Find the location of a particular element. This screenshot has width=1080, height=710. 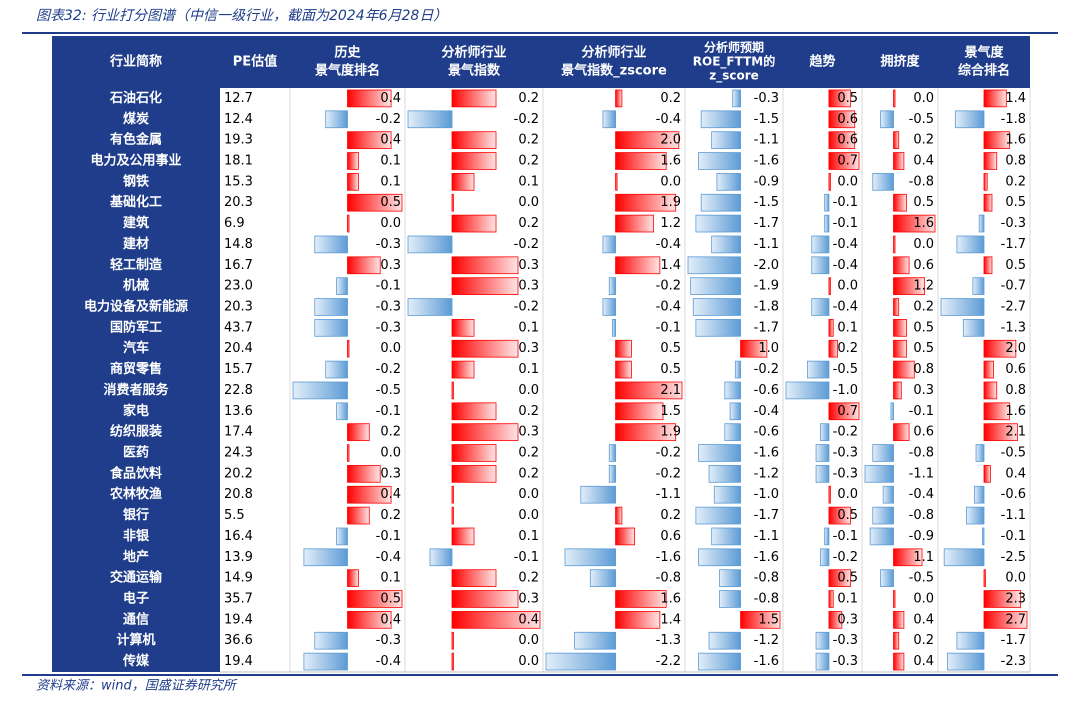

pe-value: 5.5 is located at coordinates (234, 515).